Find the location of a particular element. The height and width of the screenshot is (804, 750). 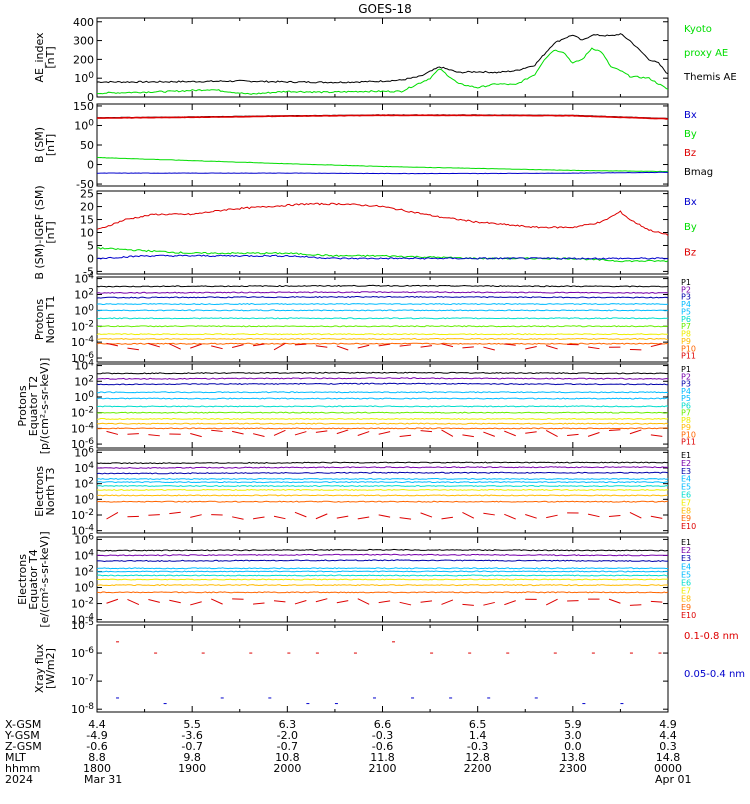

tick-label-electrons_t3-2: 100 is located at coordinates (84, 499).